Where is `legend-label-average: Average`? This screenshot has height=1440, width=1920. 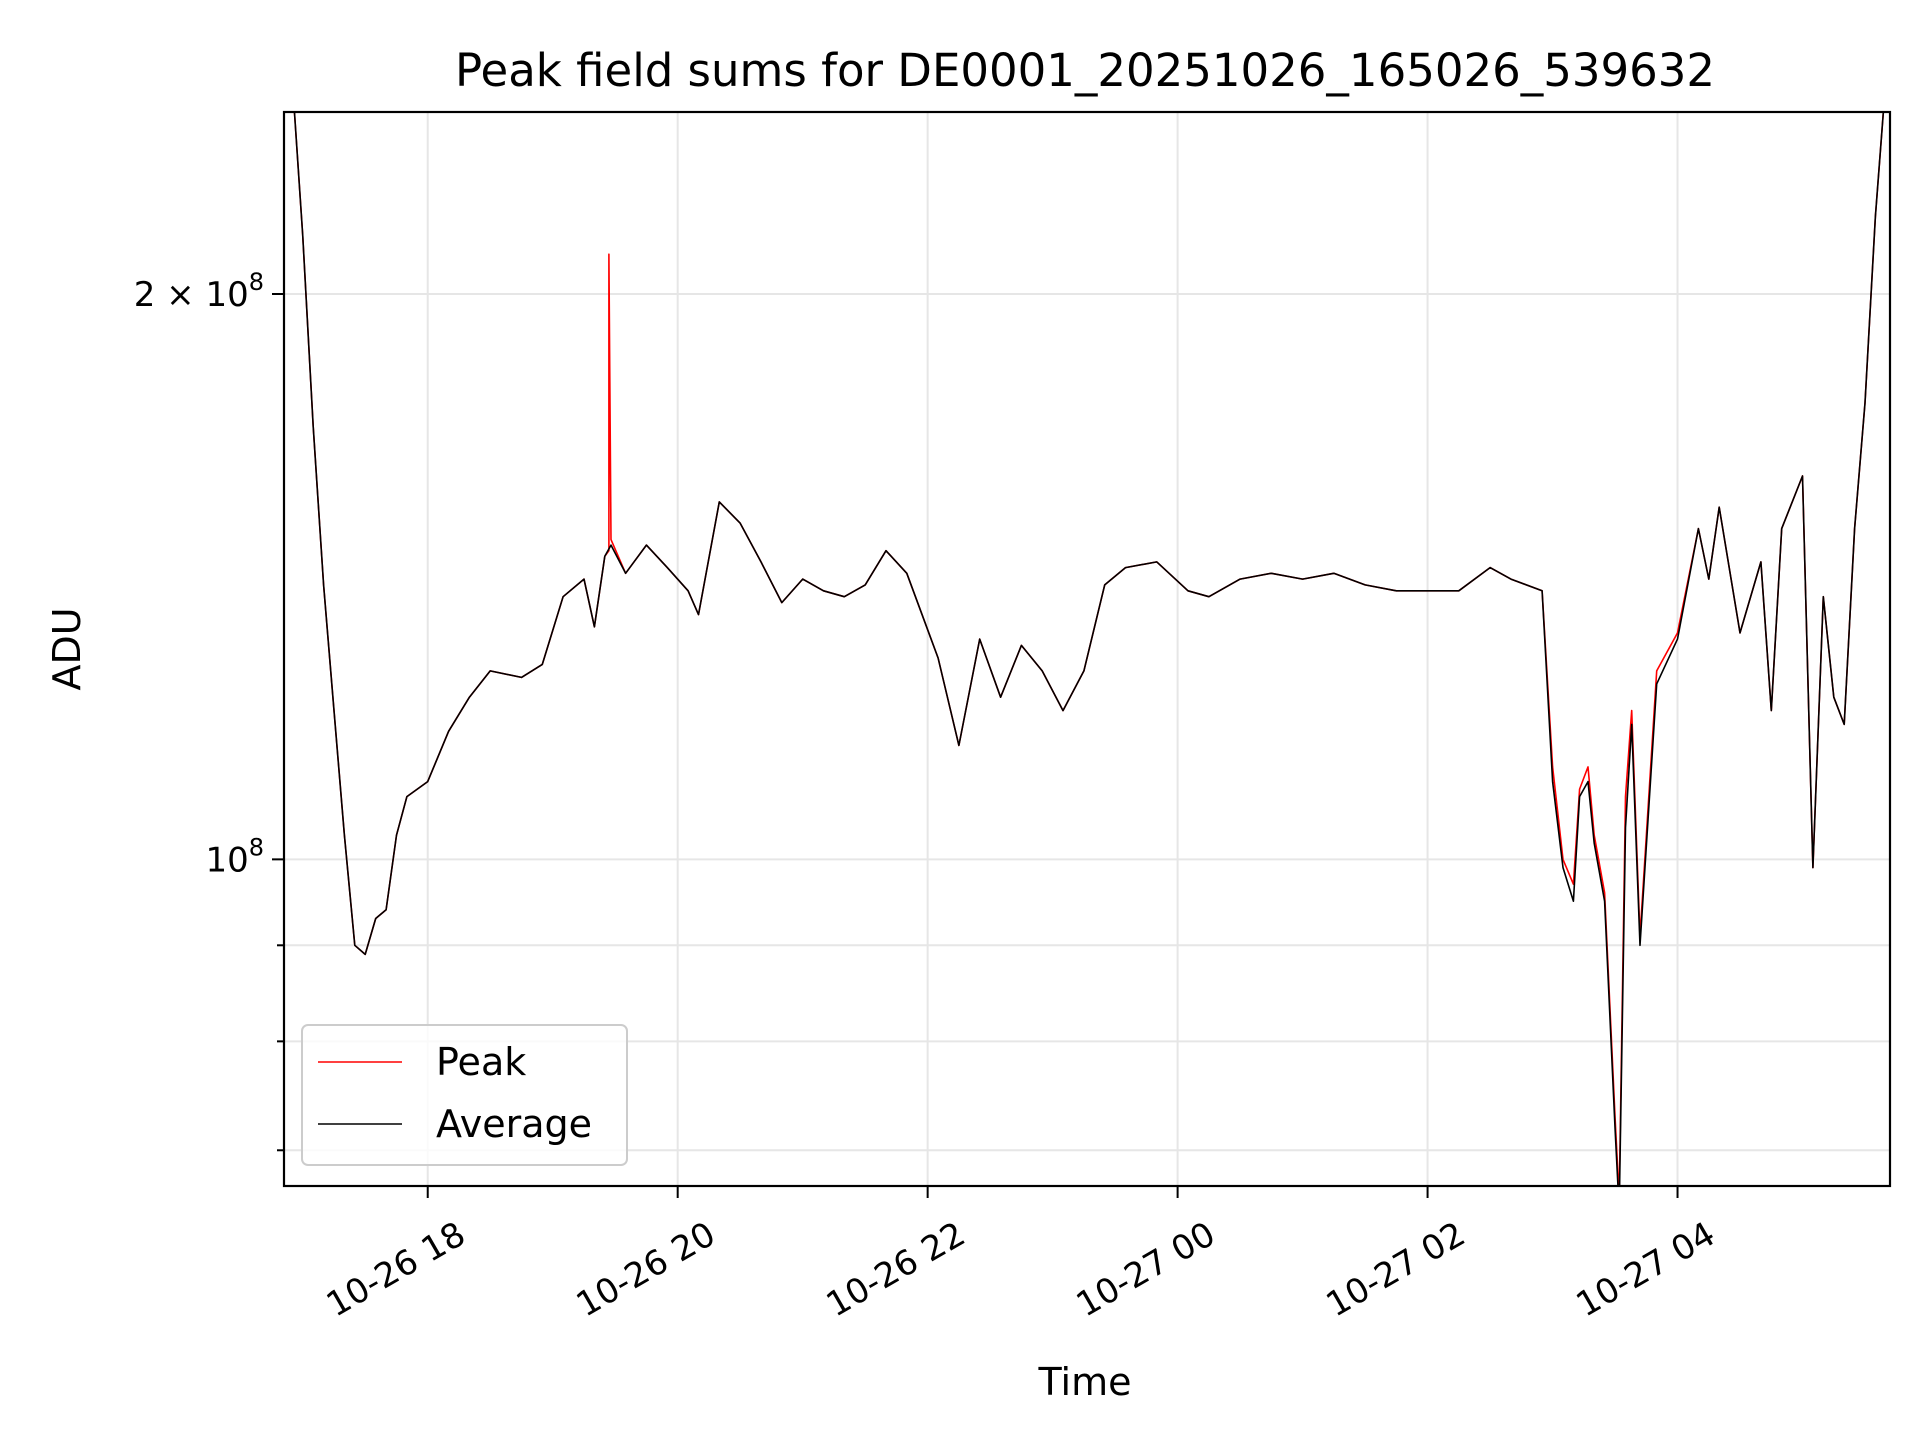 legend-label-average: Average is located at coordinates (514, 1124).